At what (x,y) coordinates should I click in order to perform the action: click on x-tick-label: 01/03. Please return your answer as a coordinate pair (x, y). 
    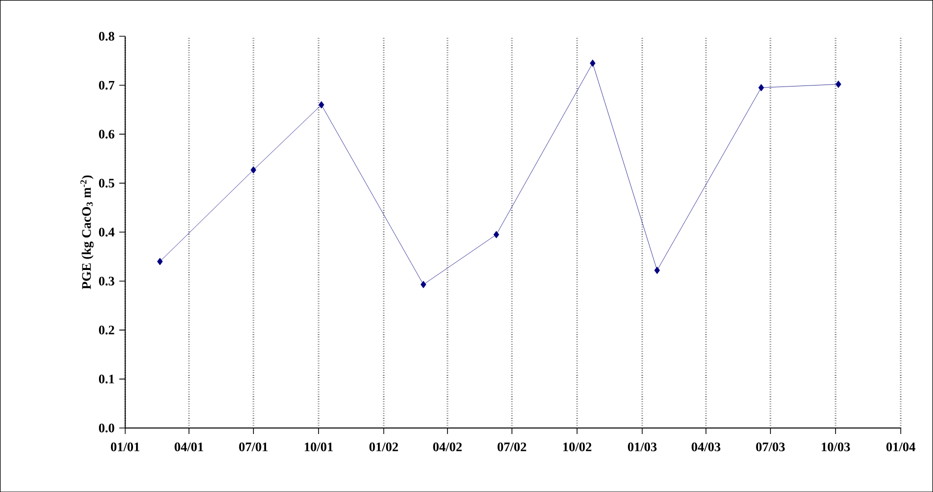
    Looking at the image, I should click on (642, 447).